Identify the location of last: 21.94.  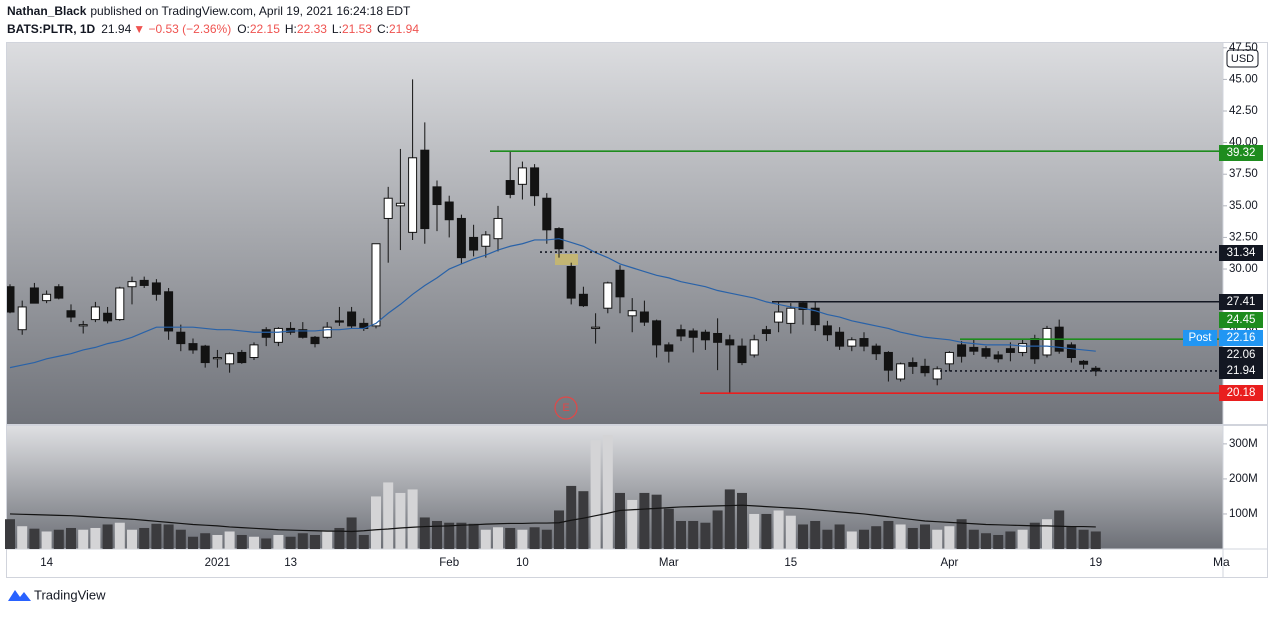
(116, 29).